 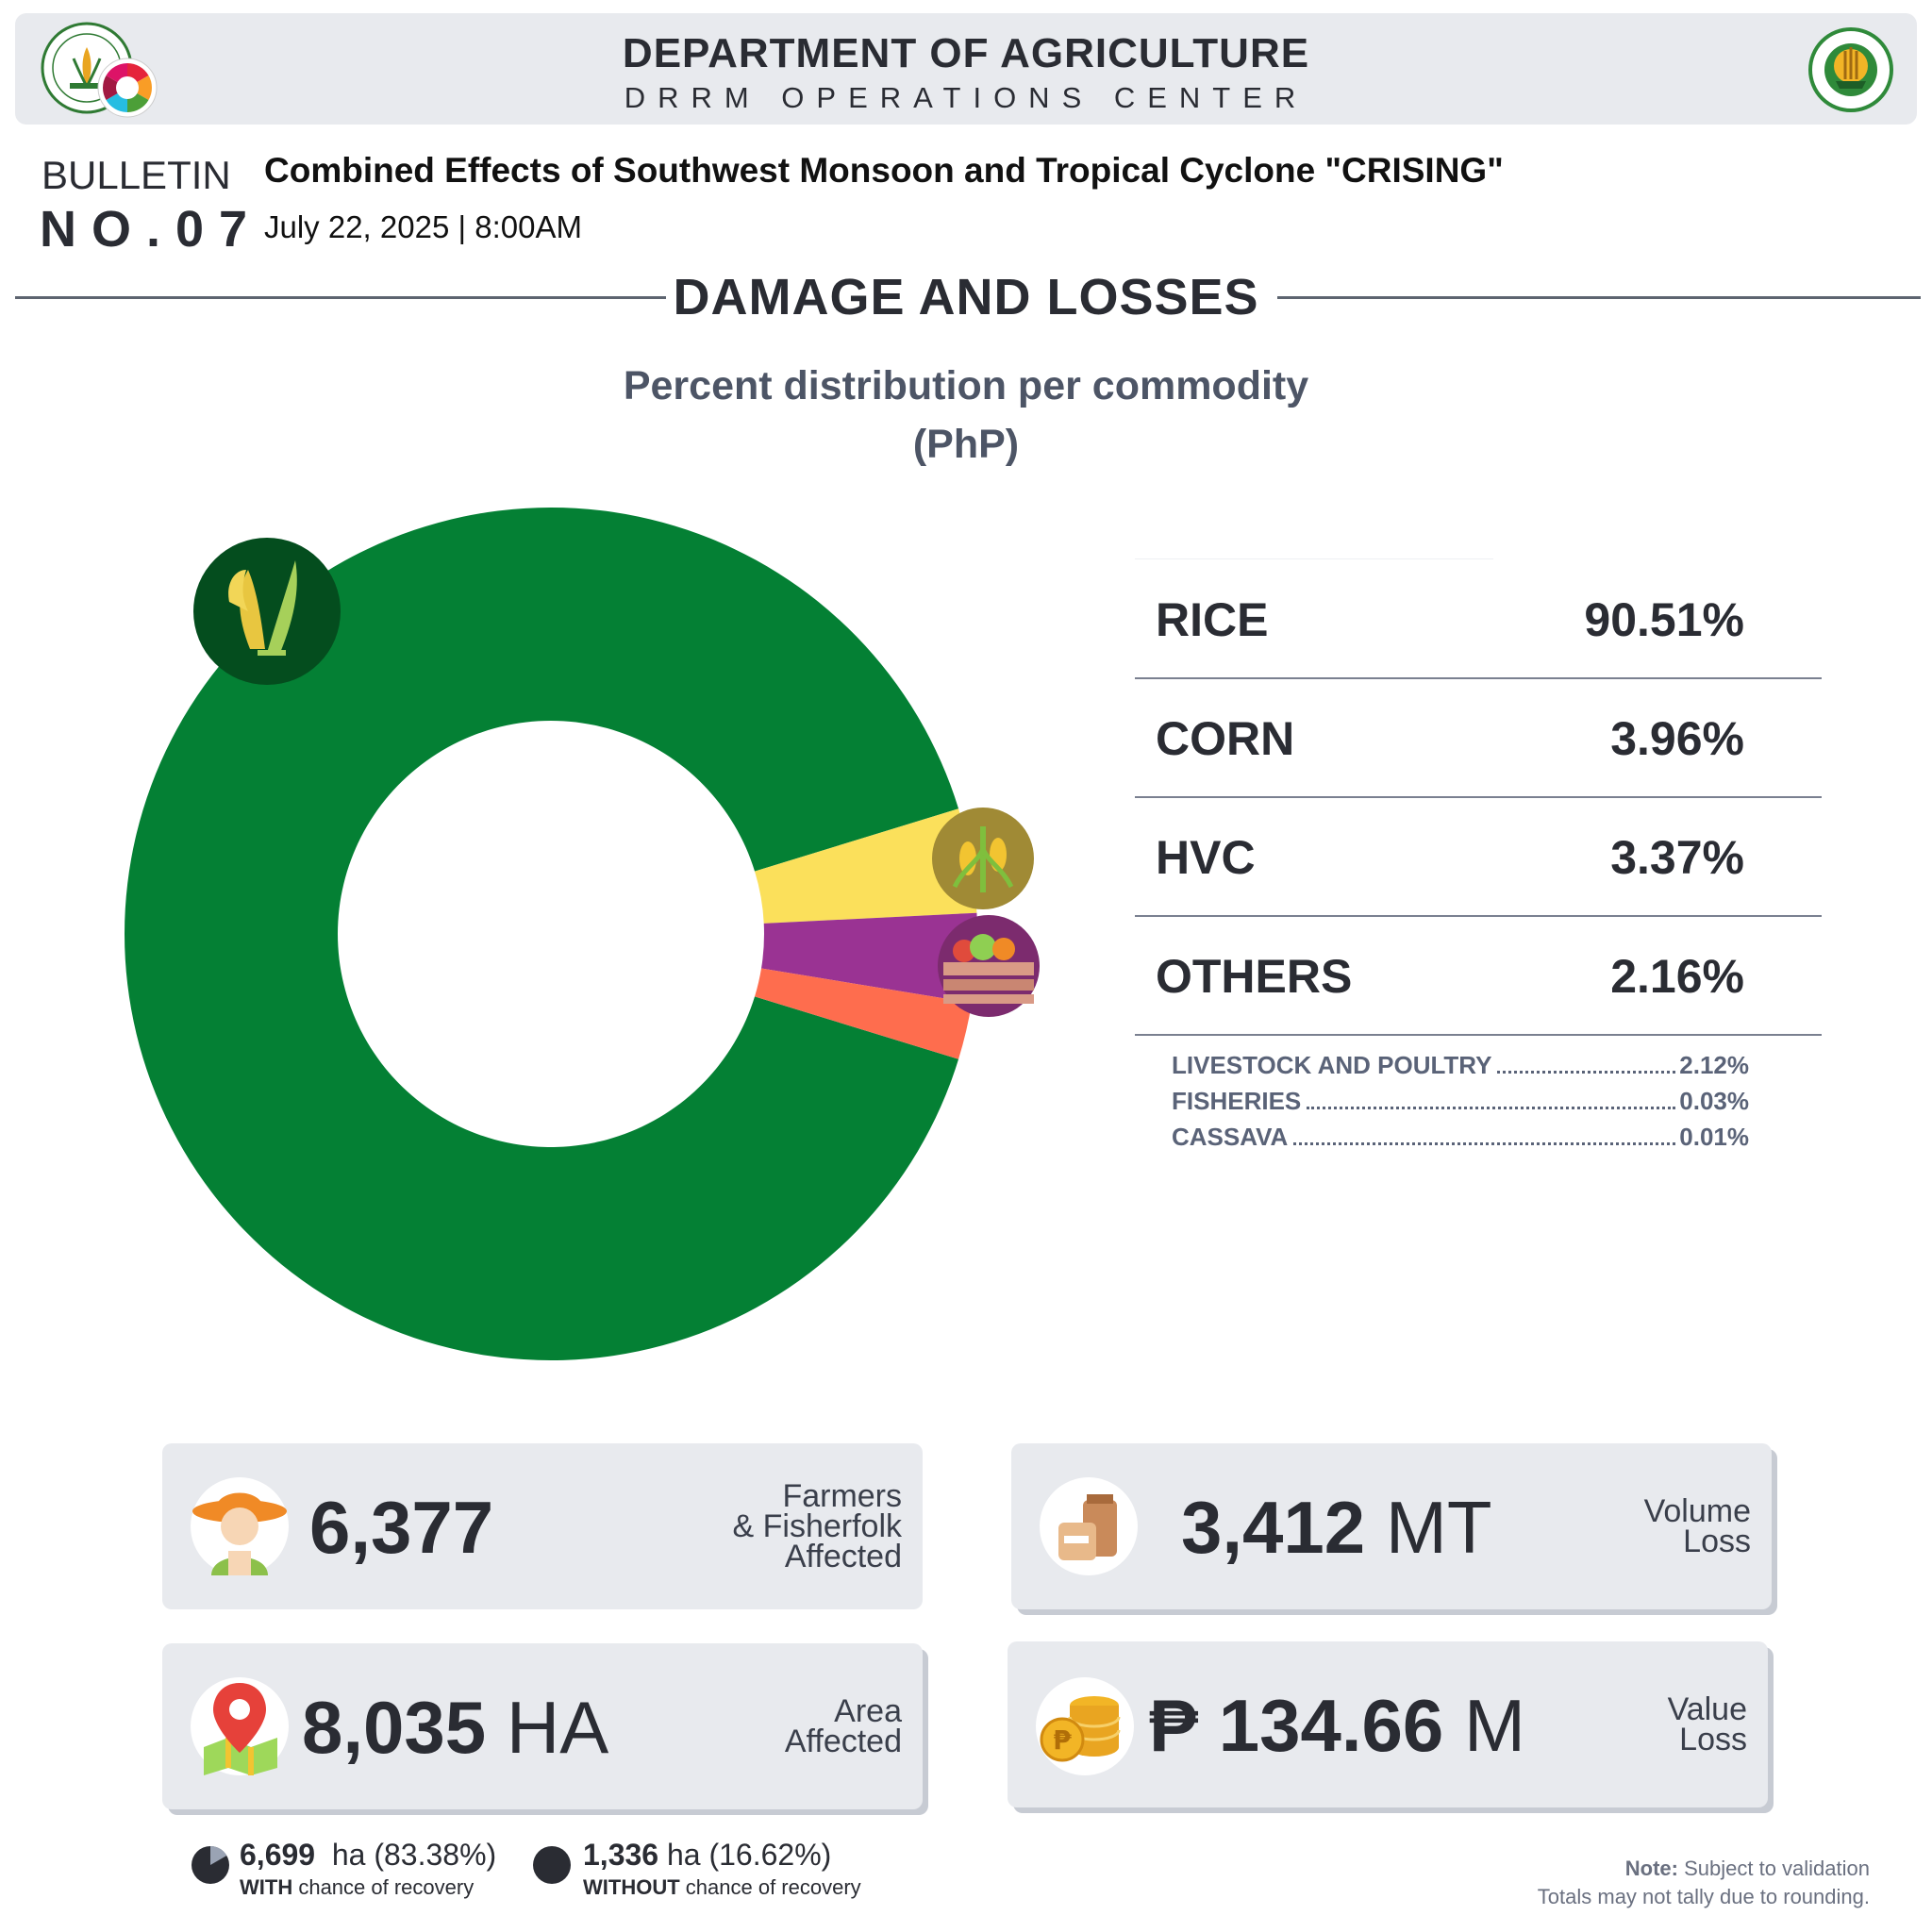 I want to click on legend-name: OTHERS, so click(x=1255, y=976).